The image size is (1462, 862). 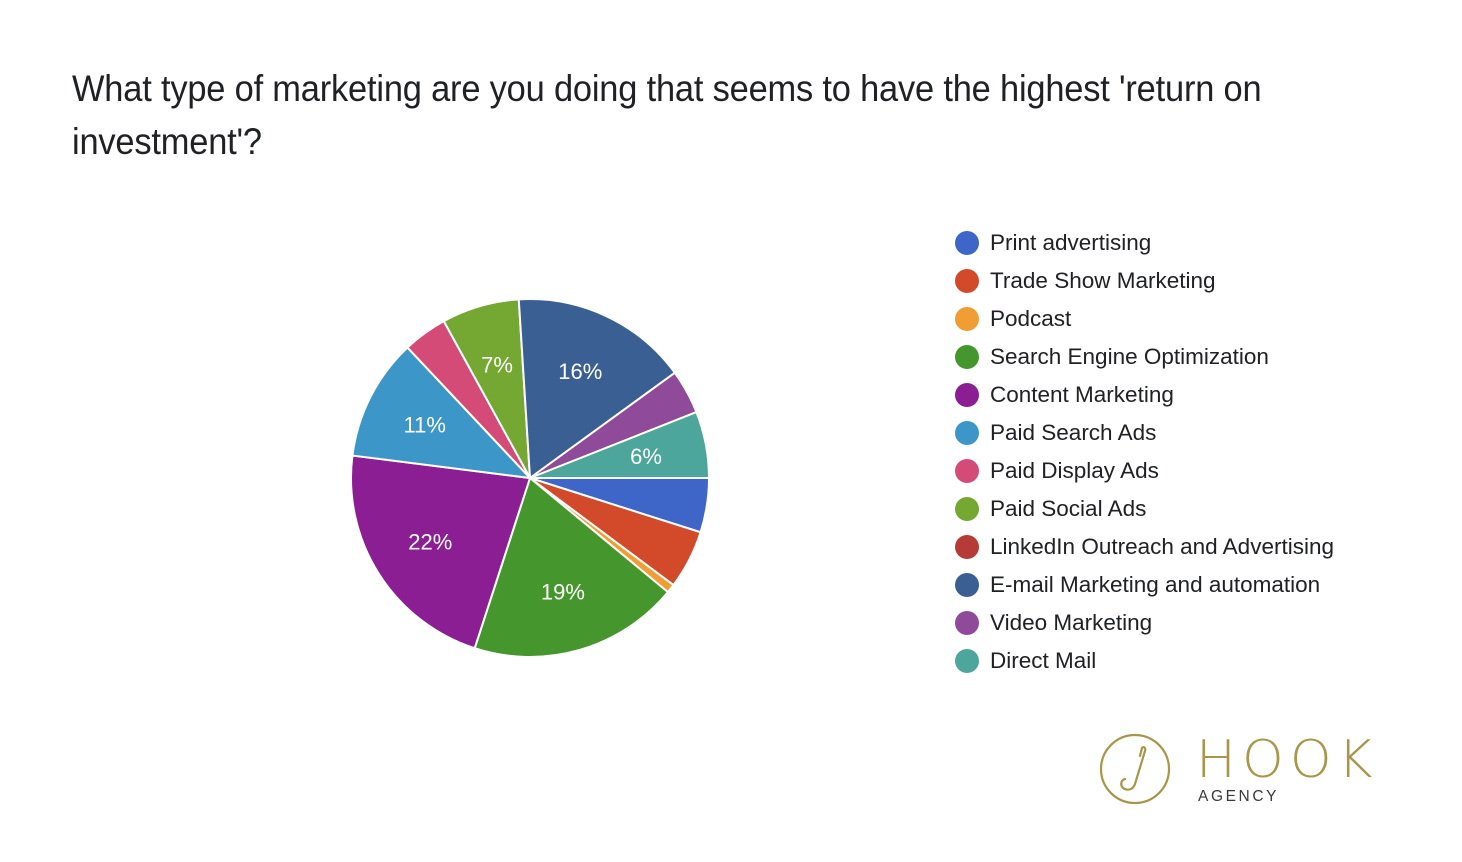 I want to click on legend-item: LinkedIn Outreach and Advertising, so click(x=1144, y=547).